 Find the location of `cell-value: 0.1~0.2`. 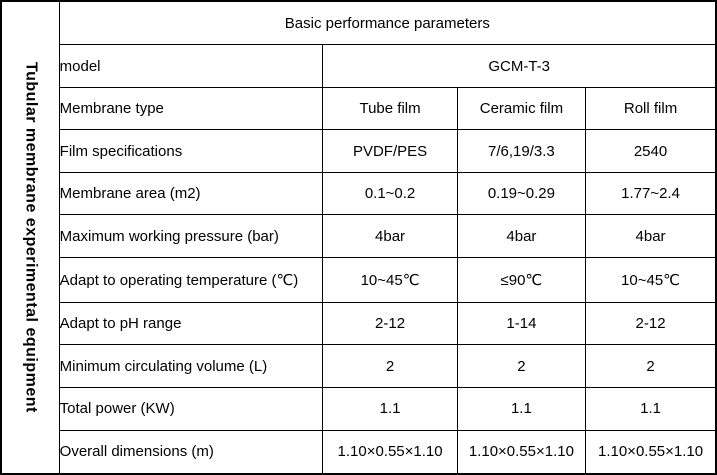

cell-value: 0.1~0.2 is located at coordinates (390, 193).